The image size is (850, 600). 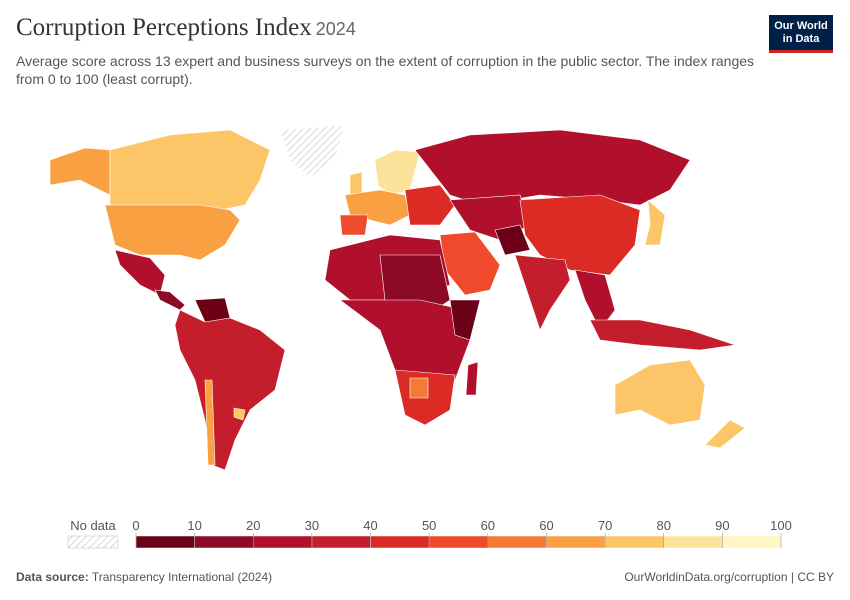 I want to click on legend-tick-label: 30, so click(x=312, y=525).